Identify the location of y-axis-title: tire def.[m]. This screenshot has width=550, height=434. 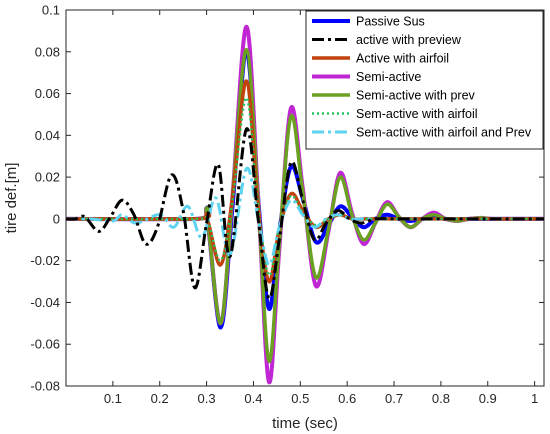
(11, 198).